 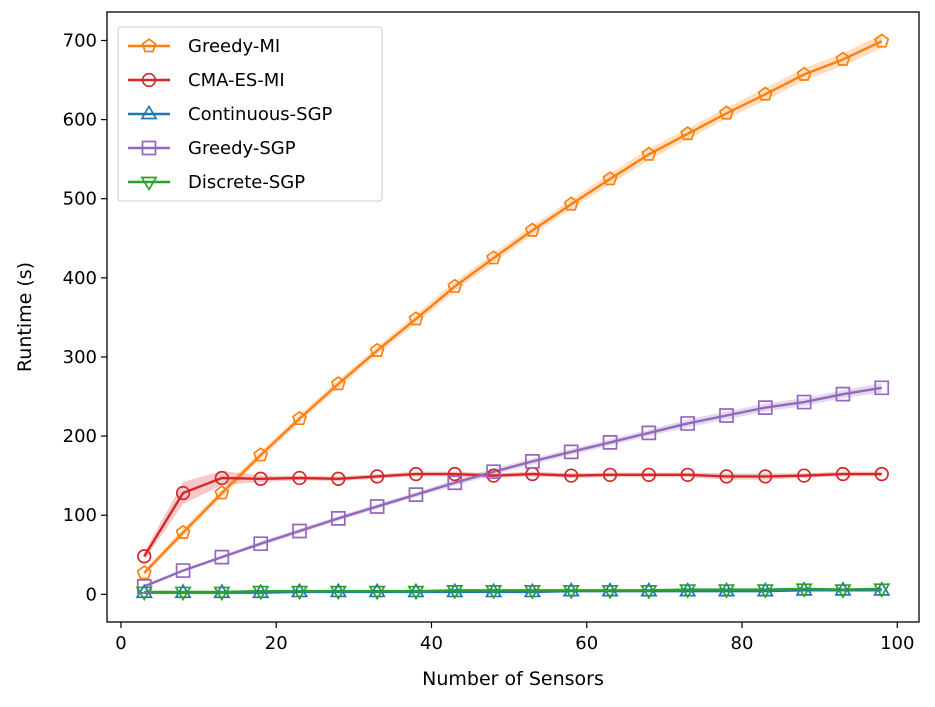 What do you see at coordinates (149, 148) in the screenshot?
I see `legend-marker-greedy-sgp` at bounding box center [149, 148].